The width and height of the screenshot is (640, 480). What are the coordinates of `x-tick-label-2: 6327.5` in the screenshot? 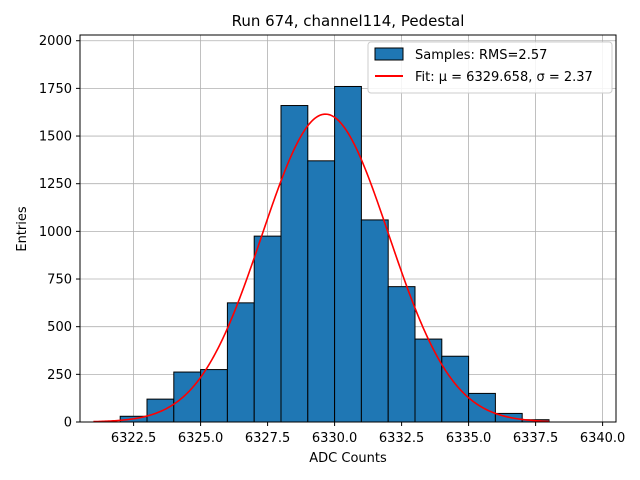 It's located at (268, 438).